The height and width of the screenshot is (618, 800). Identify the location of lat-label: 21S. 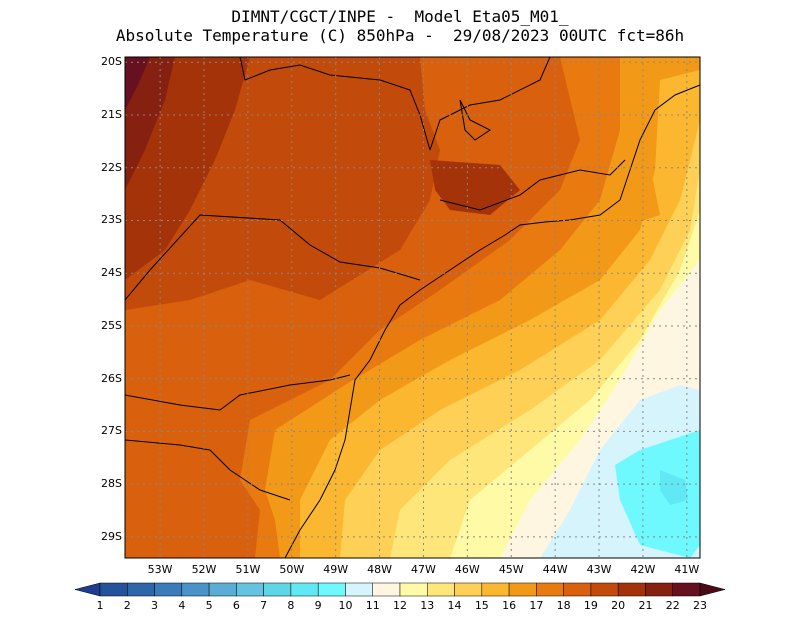
(111, 114).